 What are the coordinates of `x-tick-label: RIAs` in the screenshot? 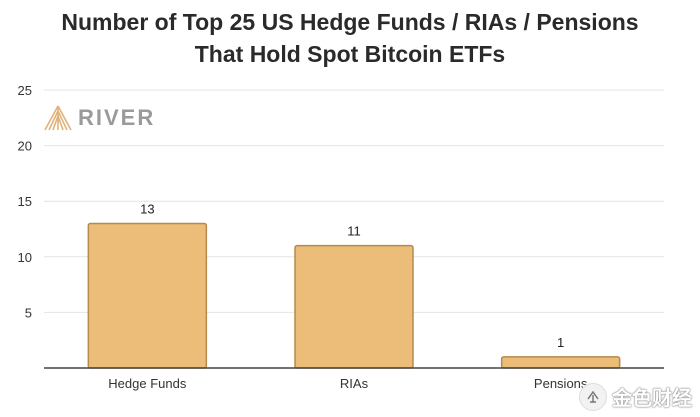 It's located at (354, 383).